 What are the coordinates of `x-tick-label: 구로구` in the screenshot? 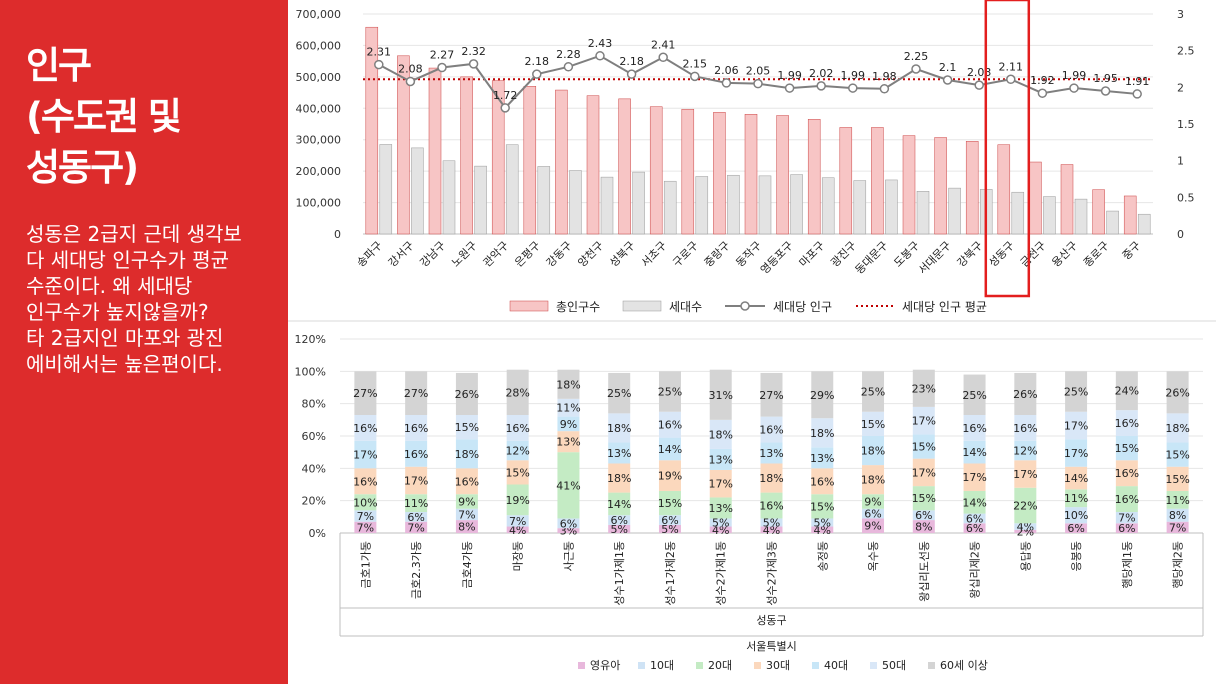 It's located at (685, 254).